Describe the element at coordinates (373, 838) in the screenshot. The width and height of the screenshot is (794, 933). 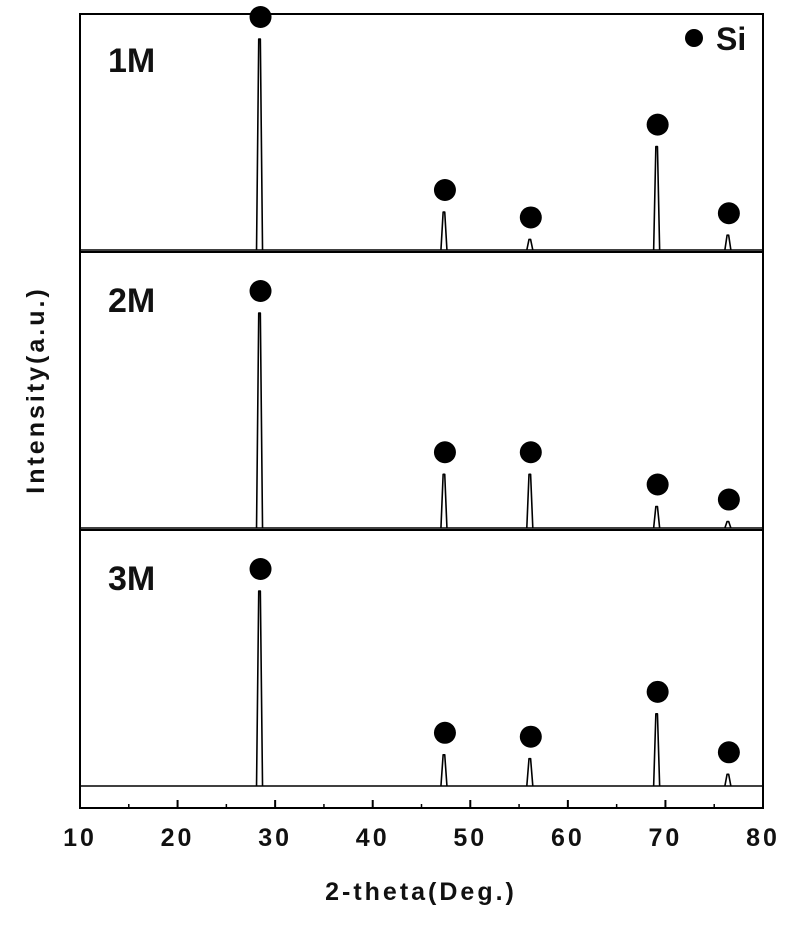
I see `x-tick-label: 40` at that location.